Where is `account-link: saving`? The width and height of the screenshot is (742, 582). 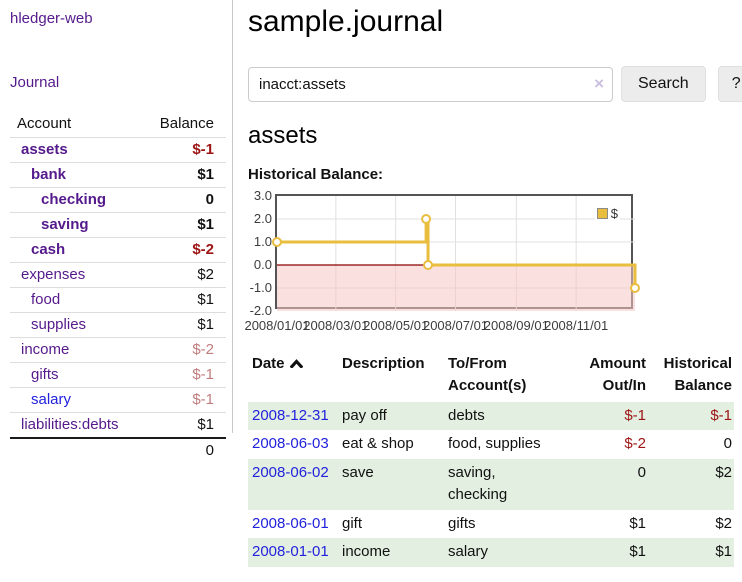 account-link: saving is located at coordinates (65, 224).